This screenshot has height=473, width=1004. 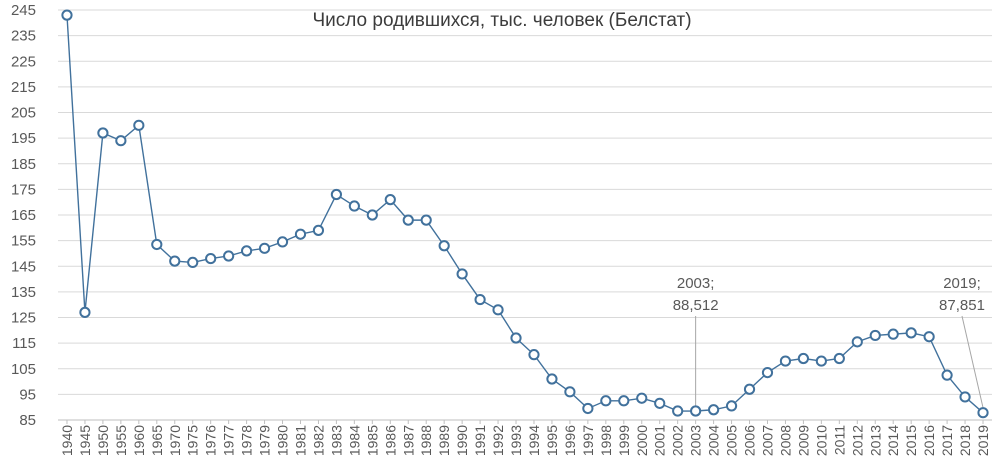 I want to click on x-tick-label: 1997, so click(x=588, y=440).